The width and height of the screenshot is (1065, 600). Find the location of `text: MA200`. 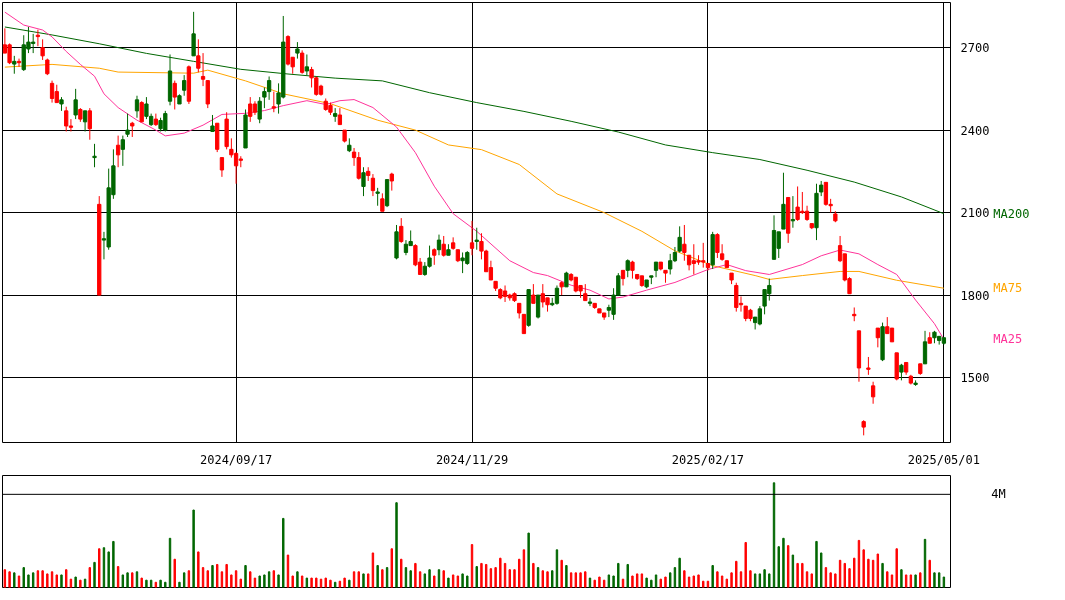

text: MA200 is located at coordinates (1011, 213).